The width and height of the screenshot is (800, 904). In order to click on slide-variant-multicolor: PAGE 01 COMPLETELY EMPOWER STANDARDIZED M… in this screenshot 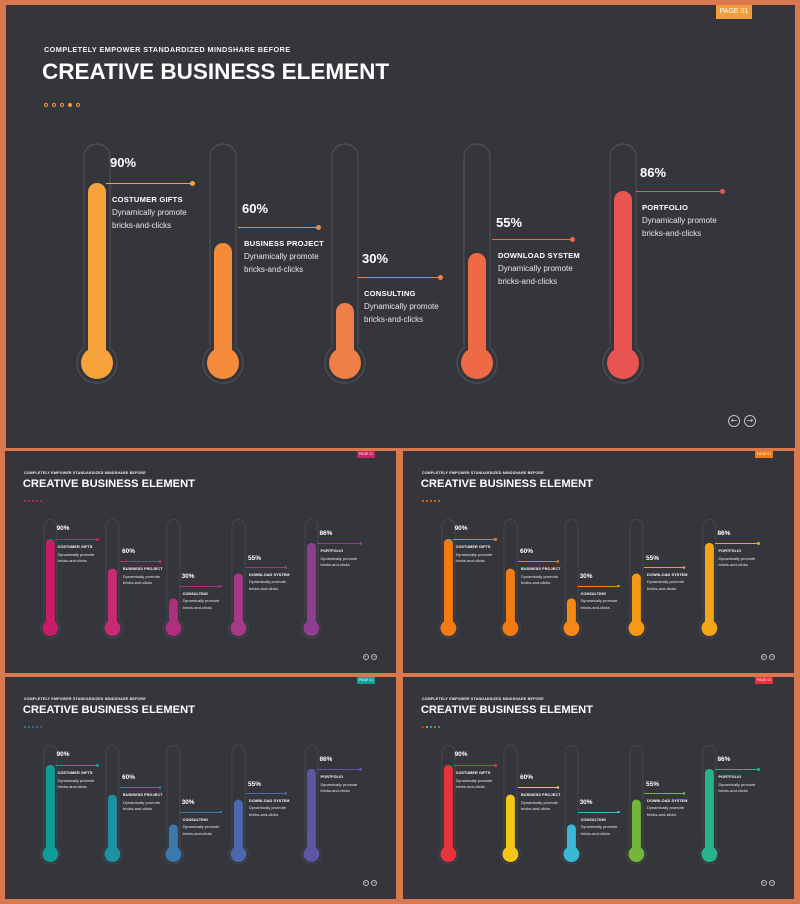, I will do `click(598, 788)`.